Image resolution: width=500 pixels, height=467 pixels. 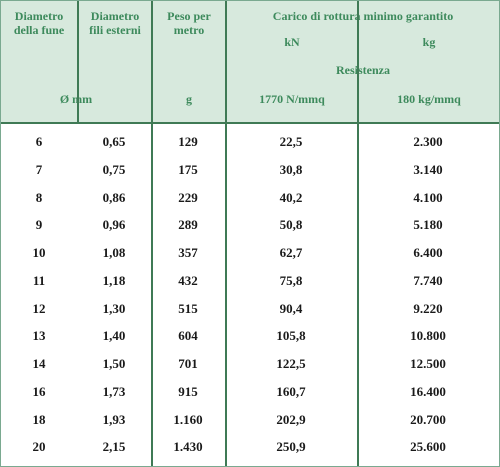 What do you see at coordinates (188, 169) in the screenshot?
I see `cell-peso: 175` at bounding box center [188, 169].